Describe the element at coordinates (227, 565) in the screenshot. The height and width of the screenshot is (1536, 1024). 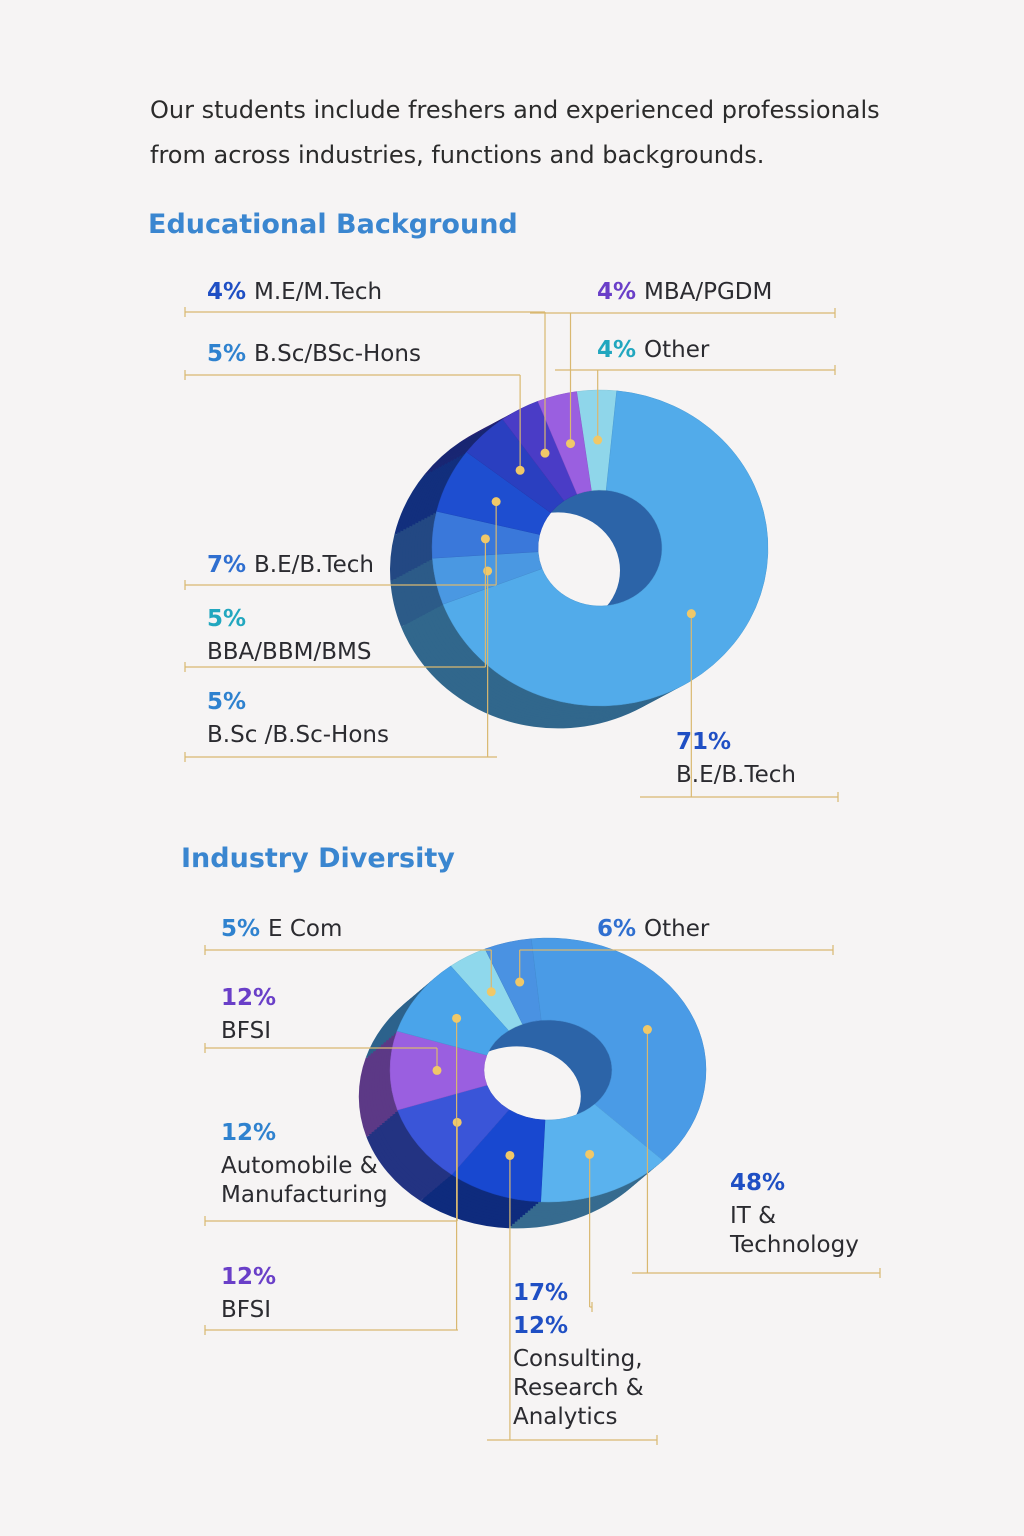
I see `value-label: 7%` at that location.